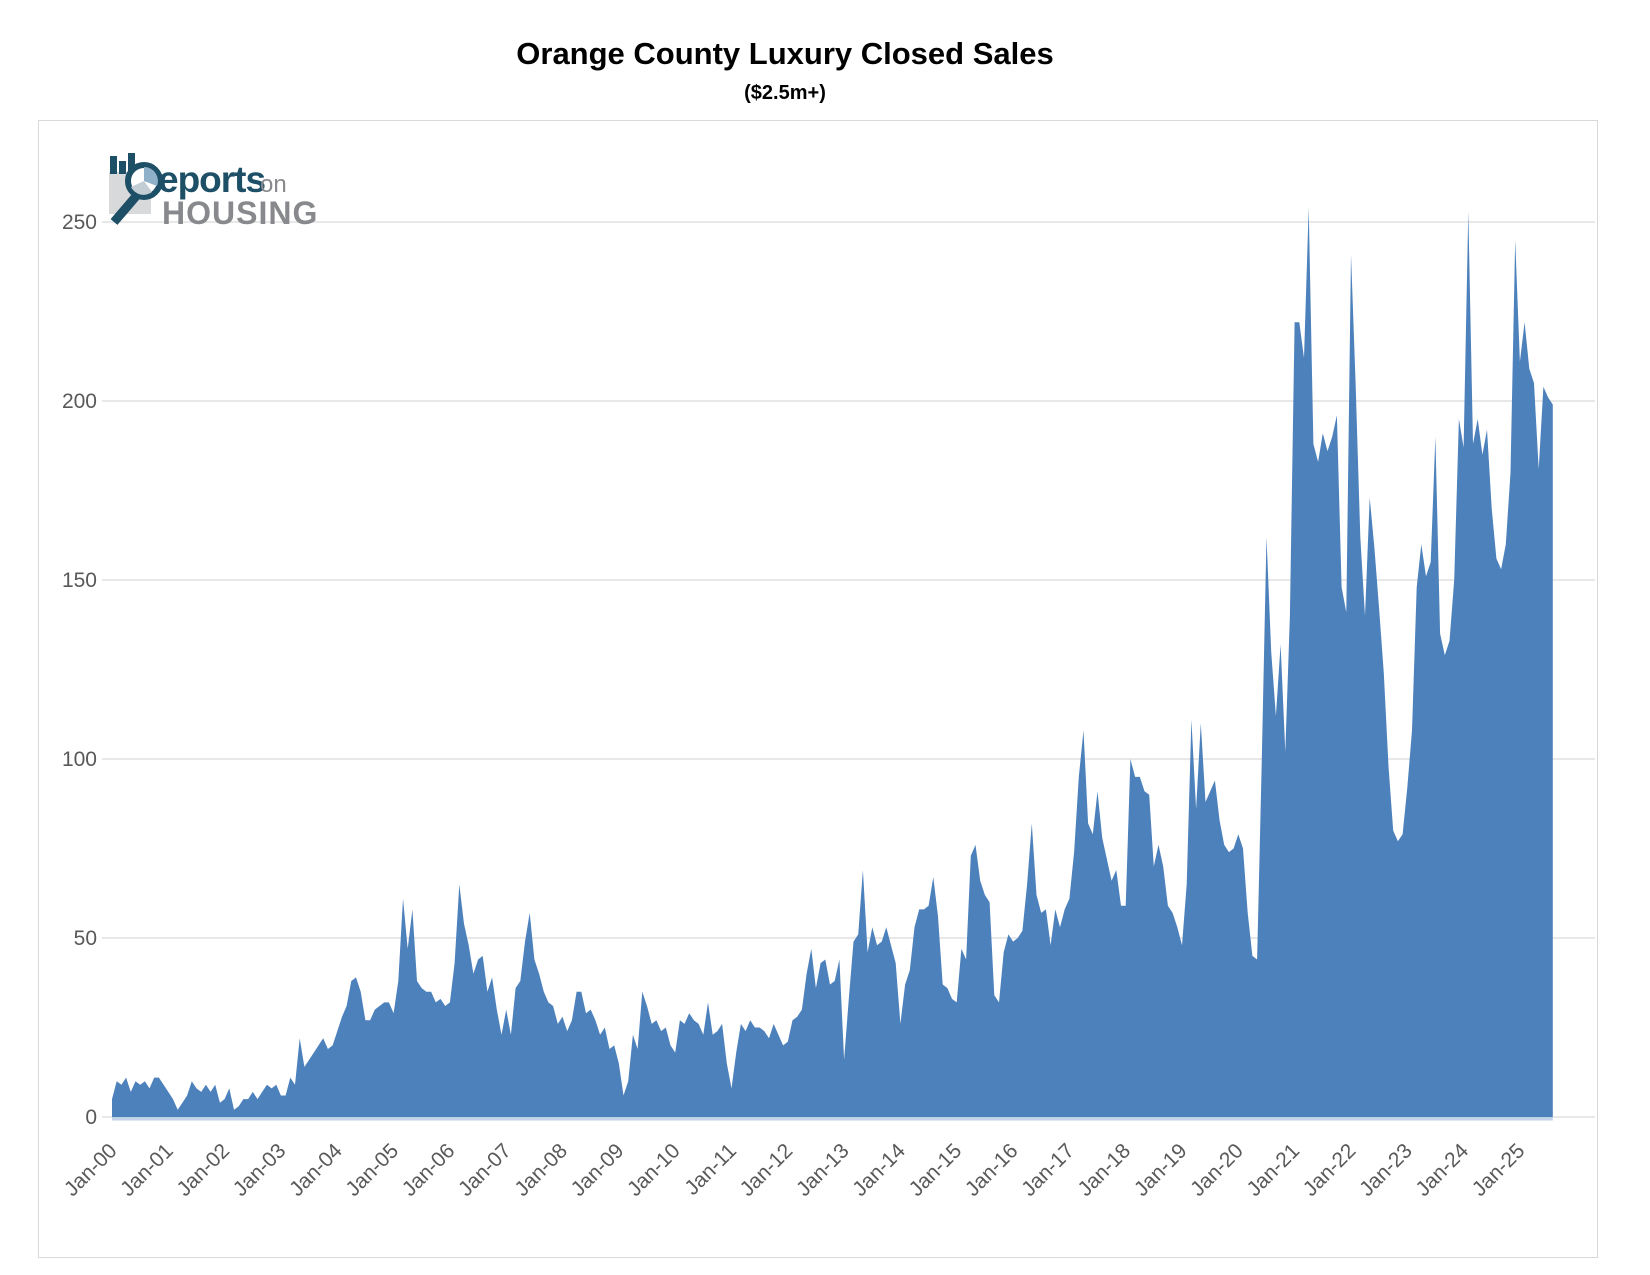 Image resolution: width=1650 pixels, height=1275 pixels. I want to click on y-axis-label-50: 50, so click(85, 938).